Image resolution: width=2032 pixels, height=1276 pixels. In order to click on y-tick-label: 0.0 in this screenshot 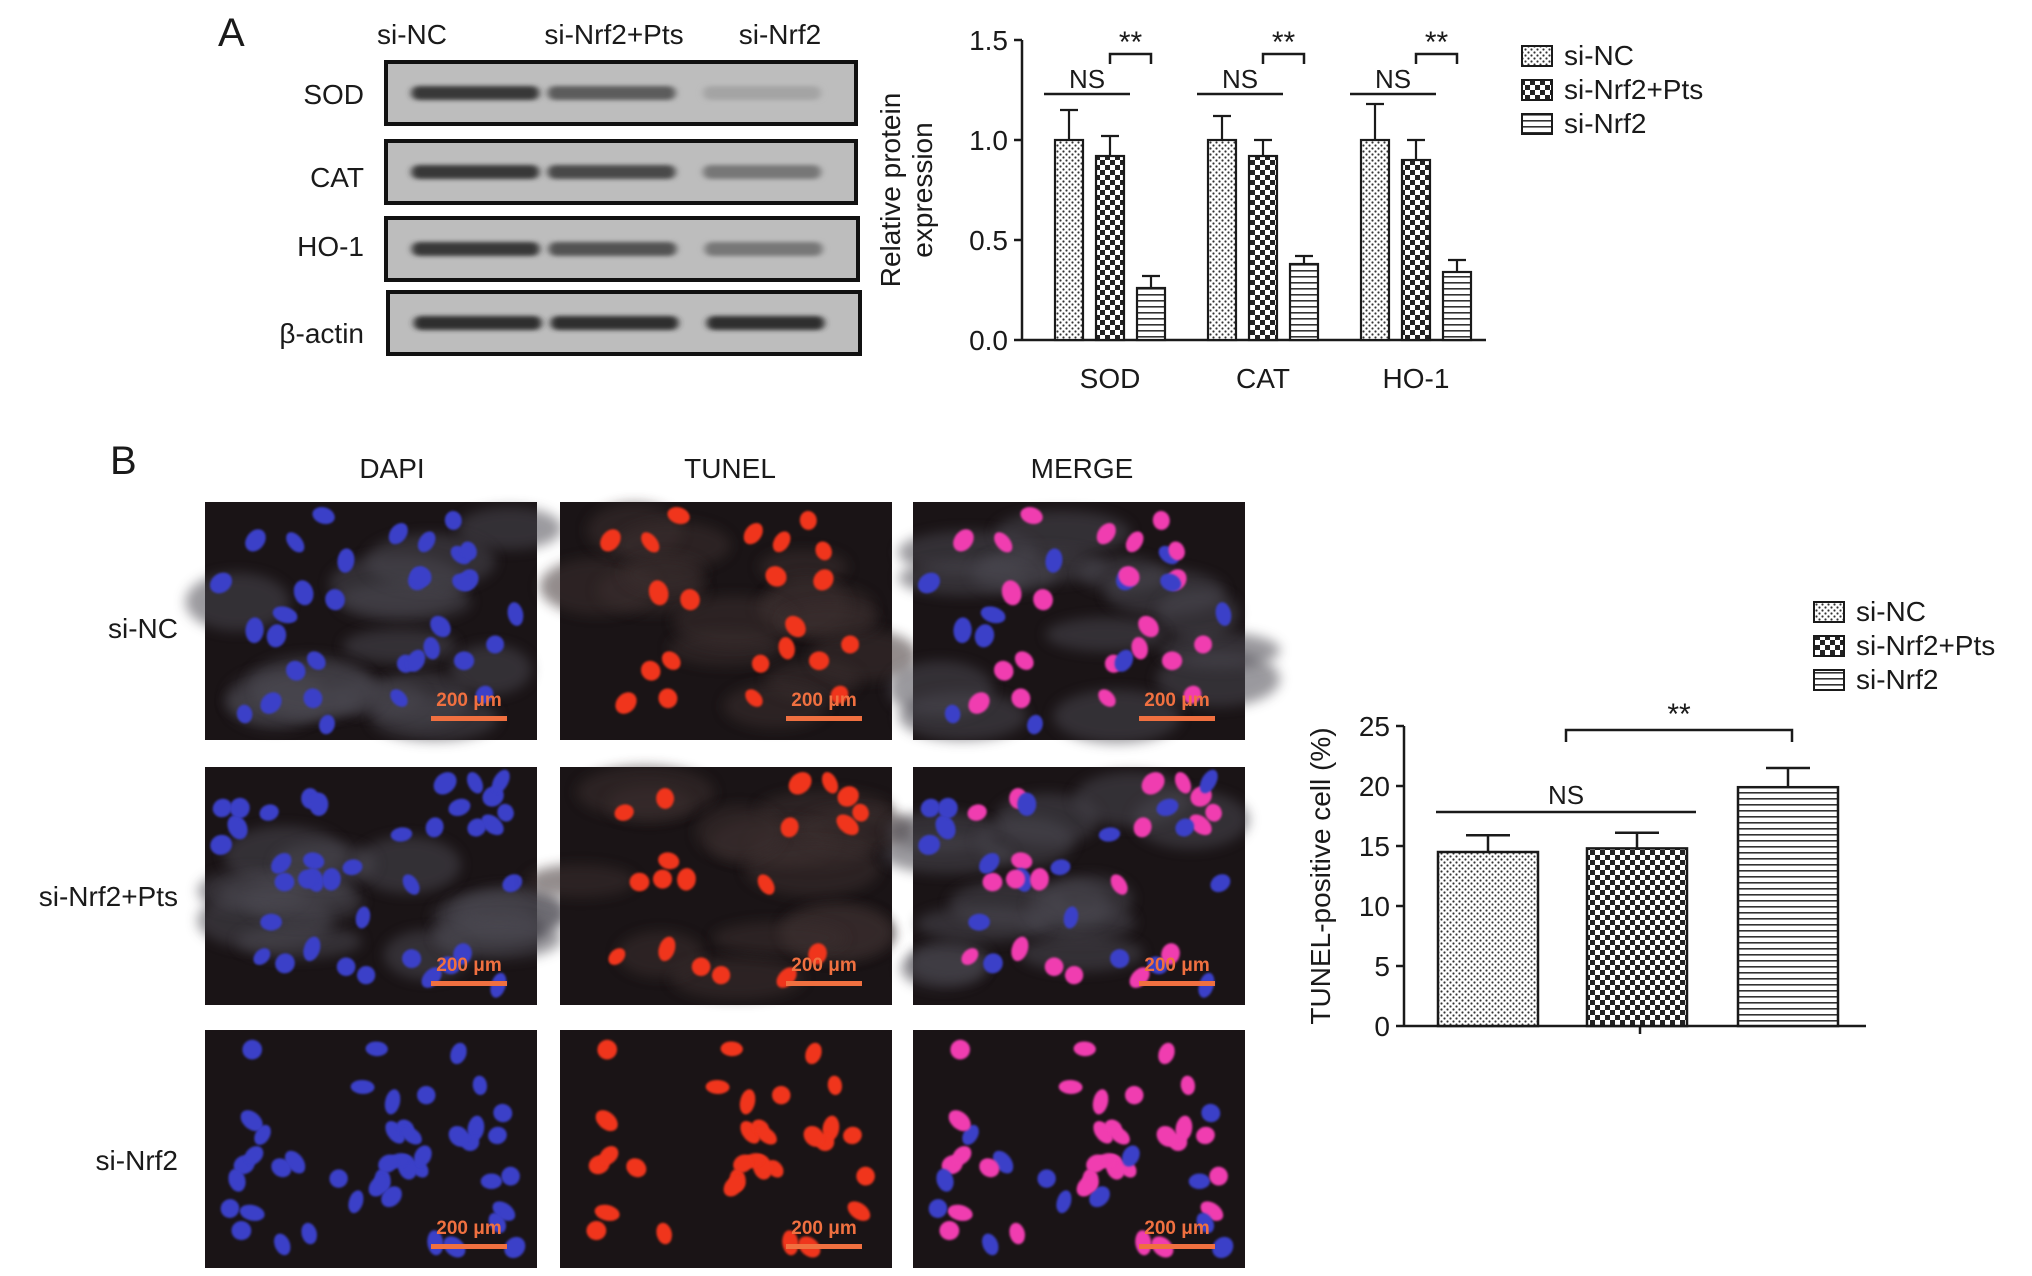, I will do `click(988, 340)`.